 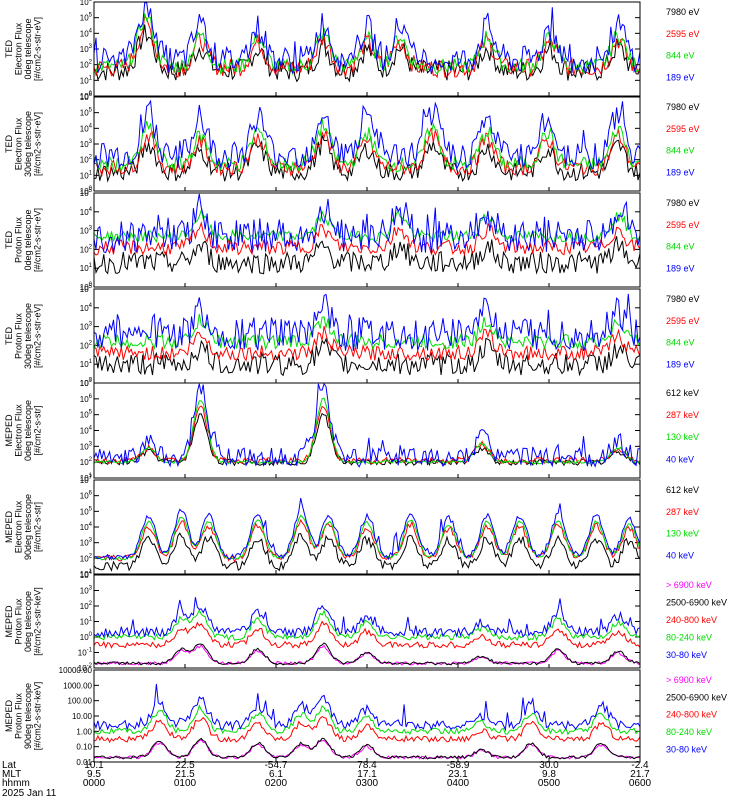 I want to click on legend-entry: > 6900 keV, so click(x=689, y=680).